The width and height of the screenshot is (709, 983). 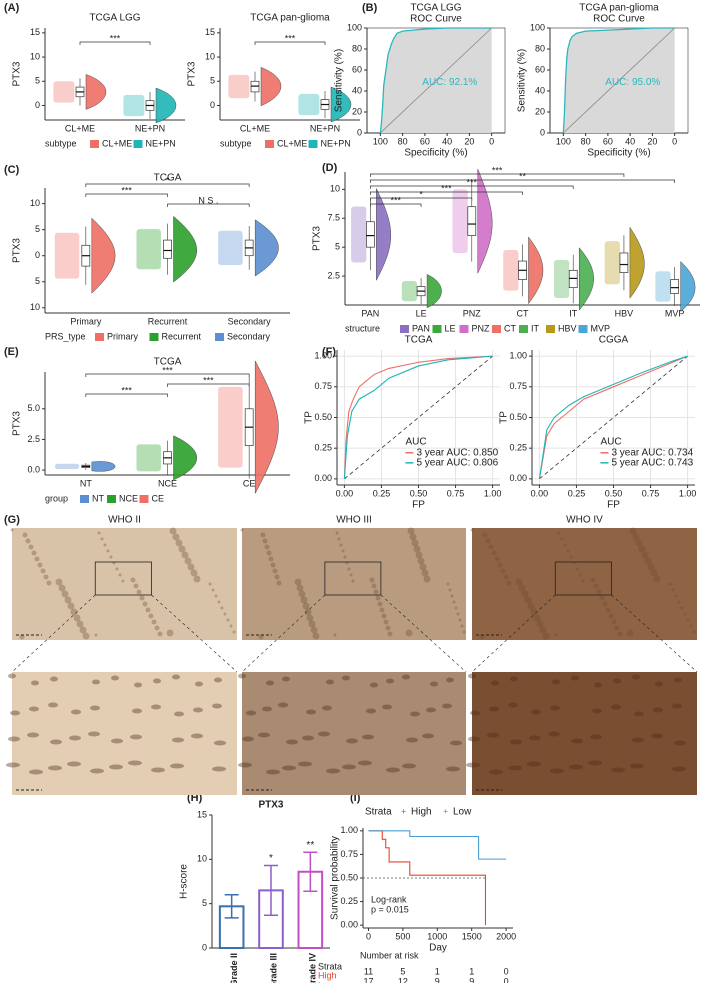 What do you see at coordinates (56, 498) in the screenshot?
I see `legend-title: group` at bounding box center [56, 498].